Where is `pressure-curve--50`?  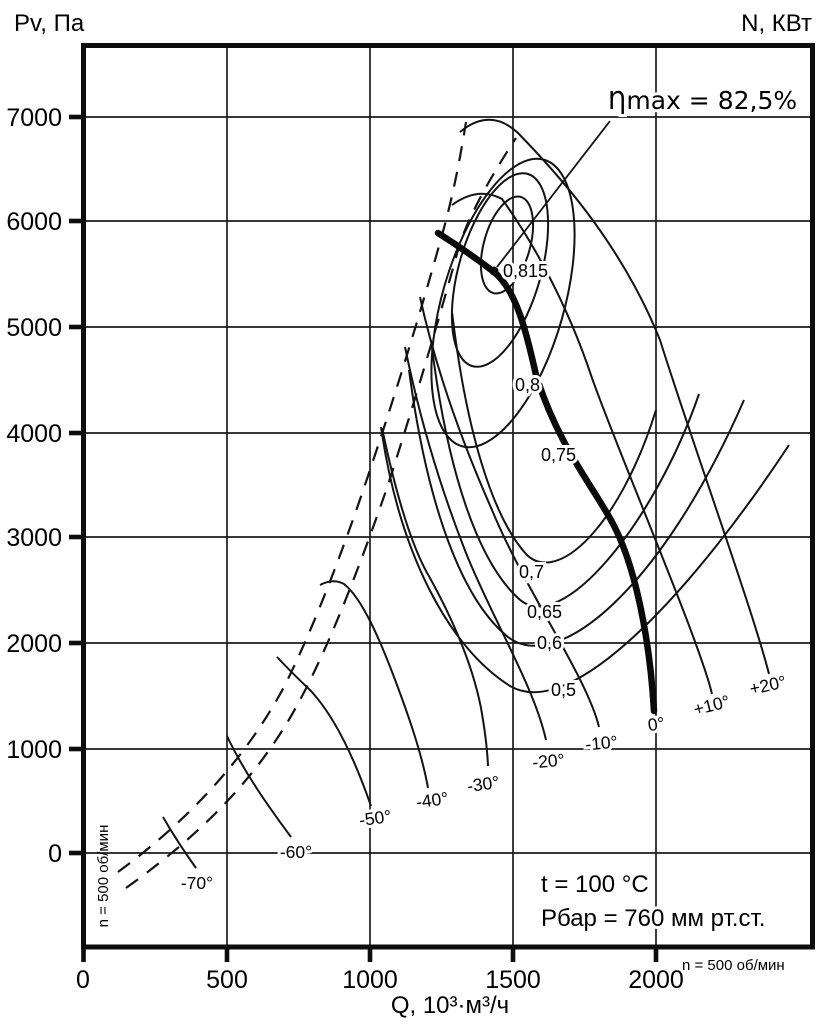
pressure-curve--50 is located at coordinates (324, 731).